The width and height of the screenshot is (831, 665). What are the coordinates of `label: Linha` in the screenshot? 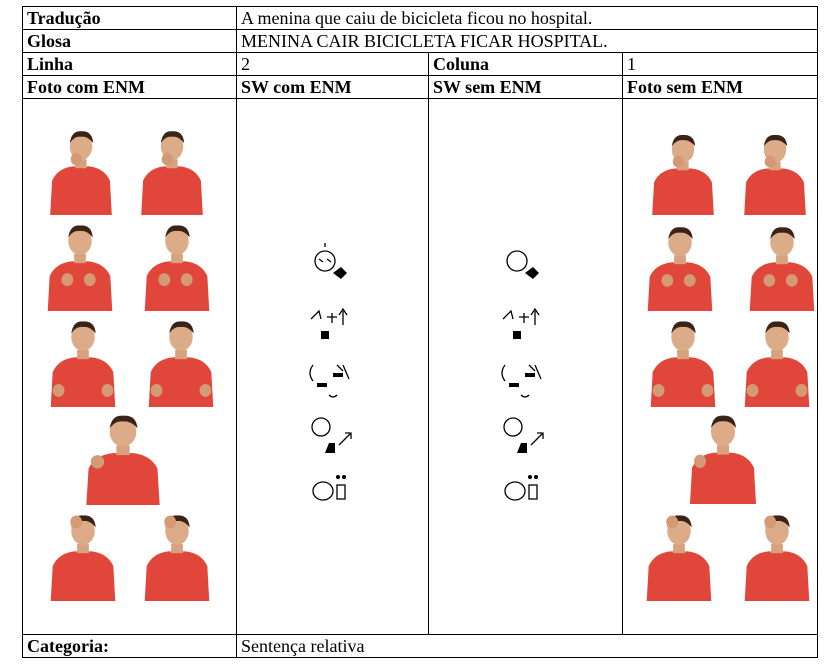 It's located at (129, 64).